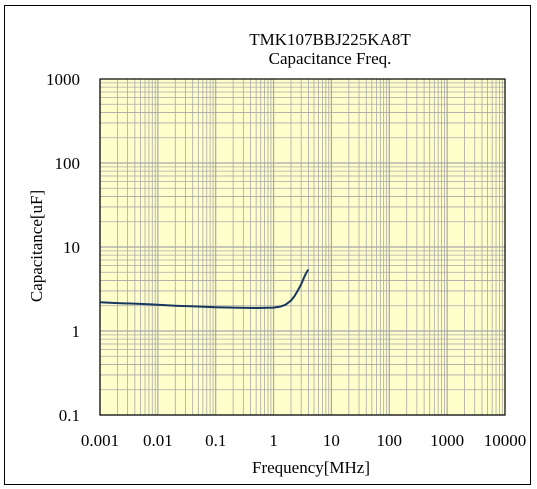 The height and width of the screenshot is (489, 537). What do you see at coordinates (158, 440) in the screenshot?
I see `x-tick-label: 0.01` at bounding box center [158, 440].